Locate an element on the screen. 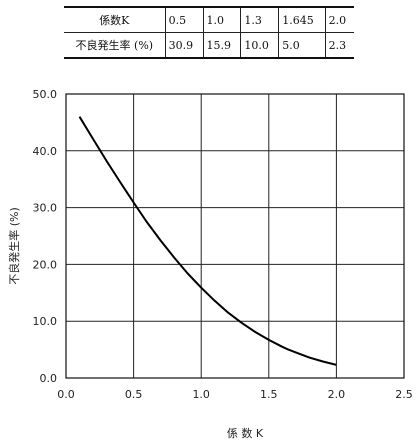 This screenshot has width=420, height=444. x-tick-label: 2.0 is located at coordinates (337, 394).